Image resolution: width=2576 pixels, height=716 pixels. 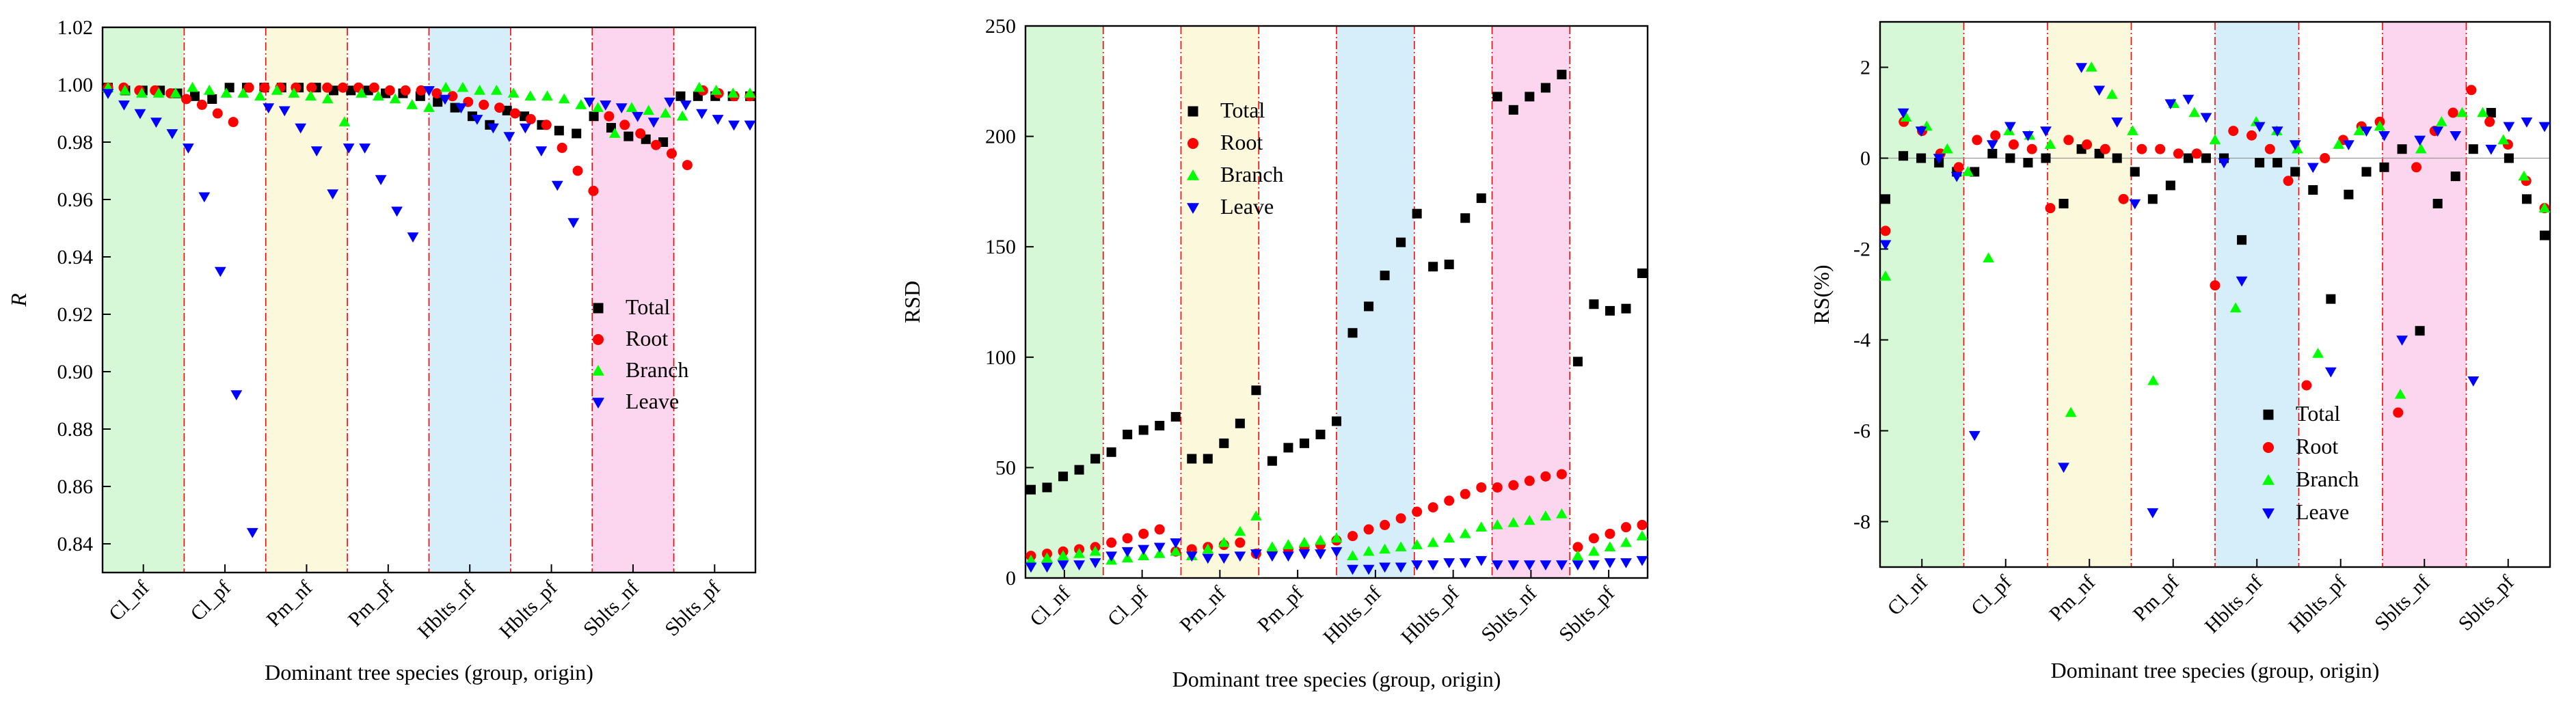 I want to click on band-Pm_nf, so click(x=2090, y=294).